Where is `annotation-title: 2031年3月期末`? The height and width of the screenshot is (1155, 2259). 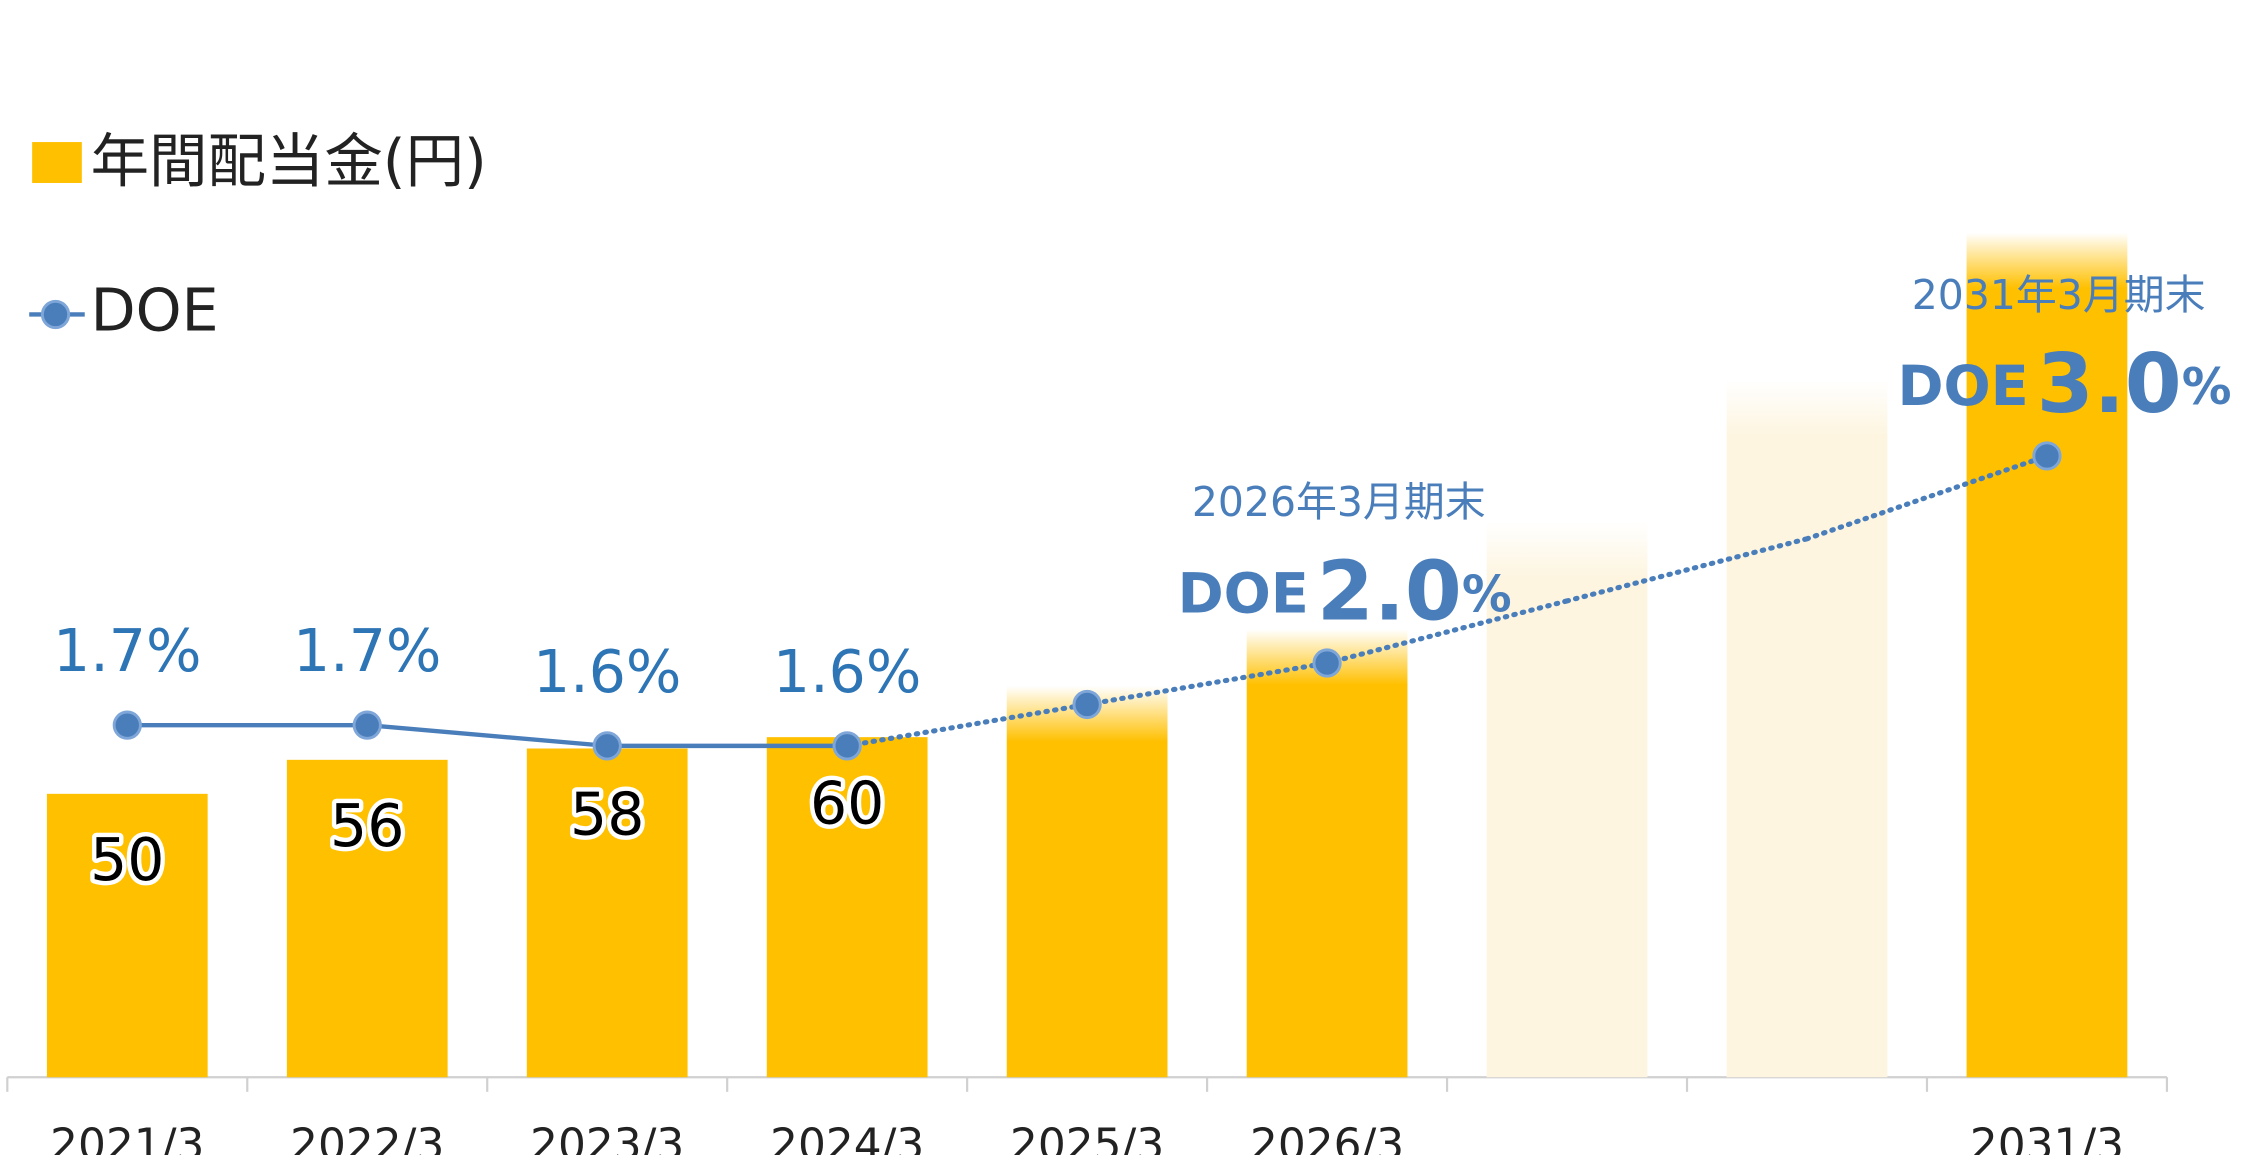
annotation-title: 2031年3月期末 is located at coordinates (2059, 295).